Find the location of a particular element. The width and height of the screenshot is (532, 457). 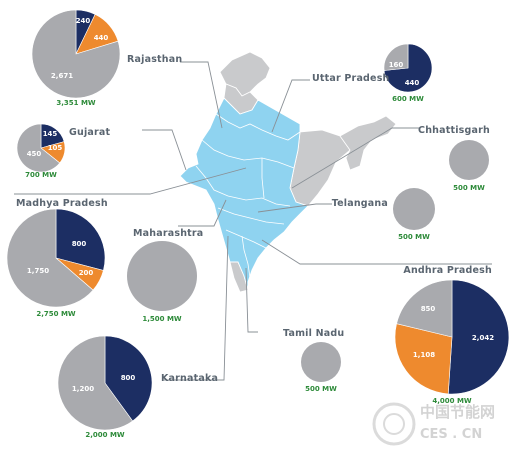

watermark: 中国节能网 CES . CN is located at coordinates (433, 424).